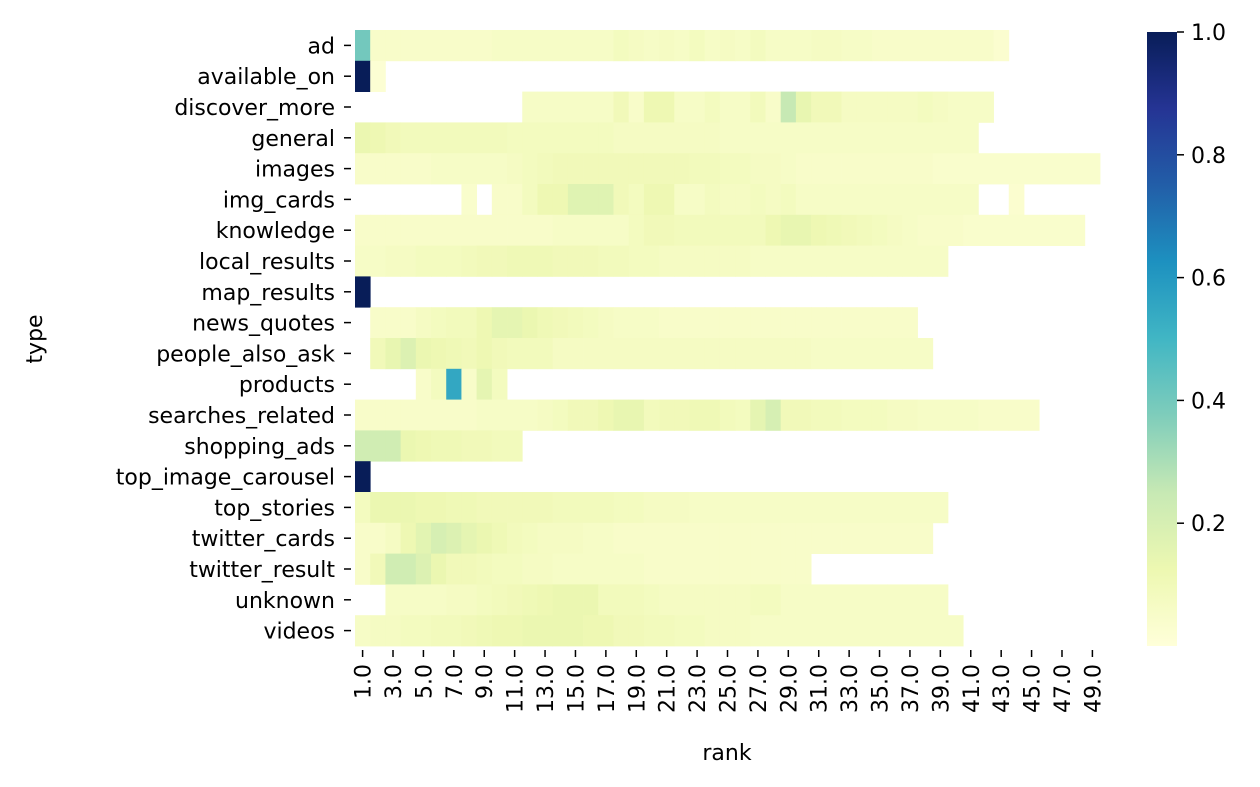  What do you see at coordinates (364, 681) in the screenshot?
I see `x-tick-label: 1.0` at bounding box center [364, 681].